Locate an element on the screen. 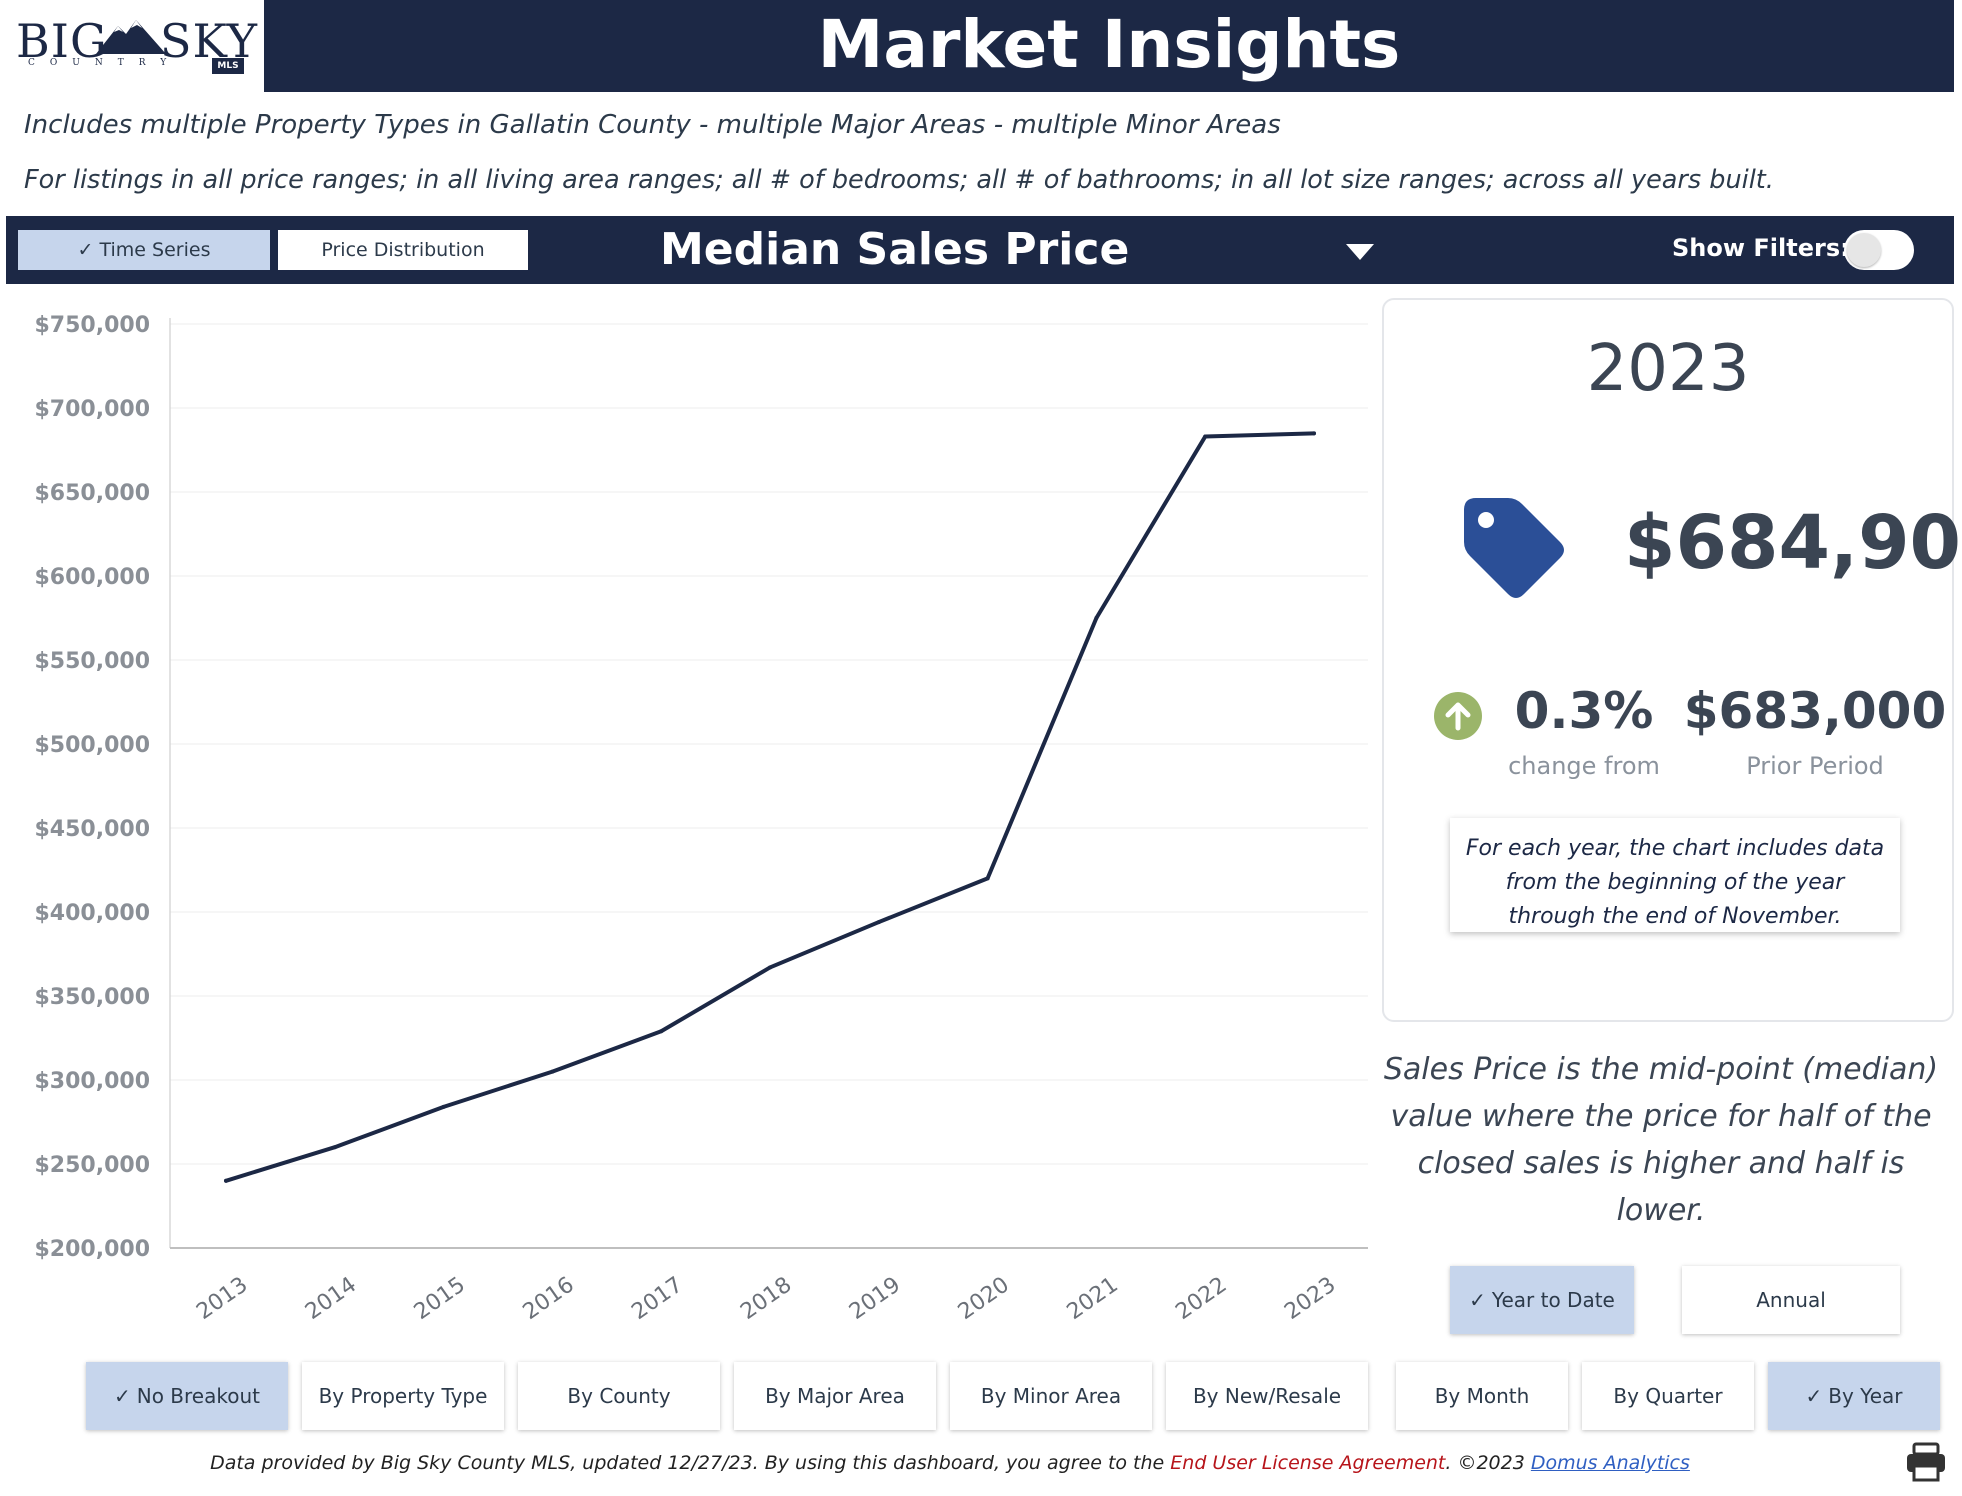 The image size is (1962, 1496). show-filters-toggle is located at coordinates (1879, 250).